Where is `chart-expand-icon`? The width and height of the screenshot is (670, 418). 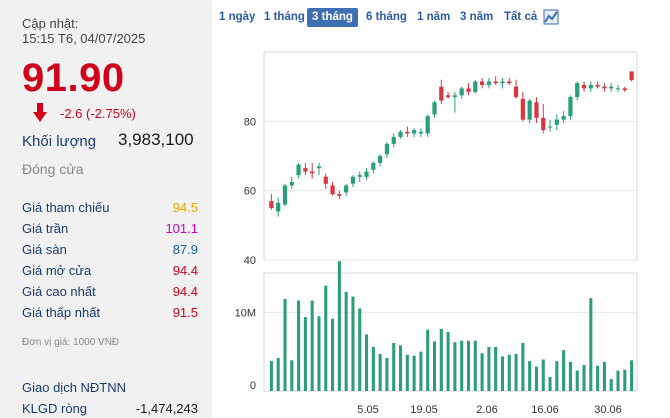 chart-expand-icon is located at coordinates (551, 17).